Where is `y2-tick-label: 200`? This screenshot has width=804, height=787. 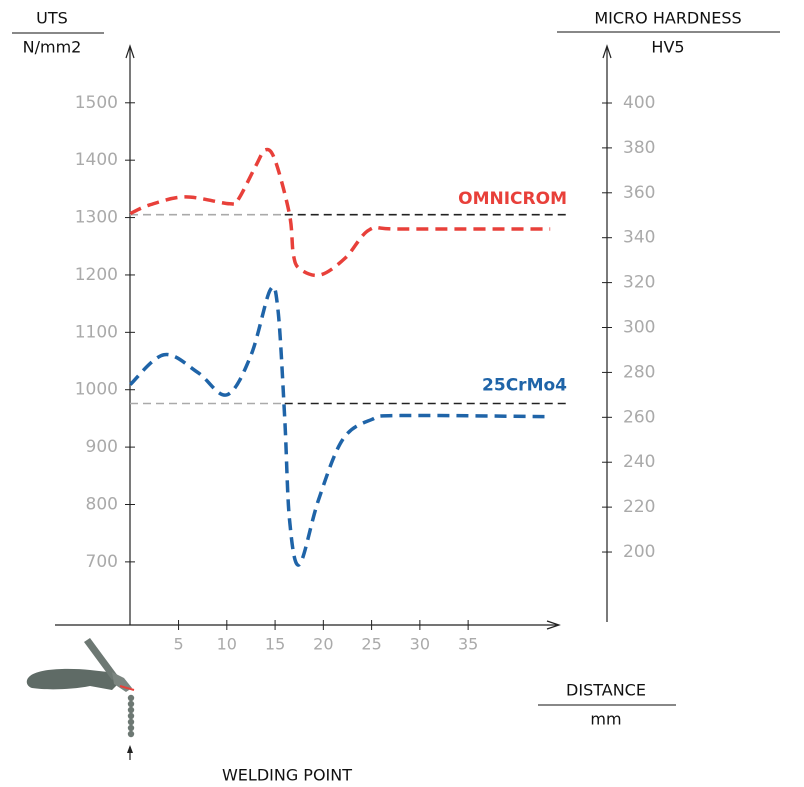 y2-tick-label: 200 is located at coordinates (639, 552).